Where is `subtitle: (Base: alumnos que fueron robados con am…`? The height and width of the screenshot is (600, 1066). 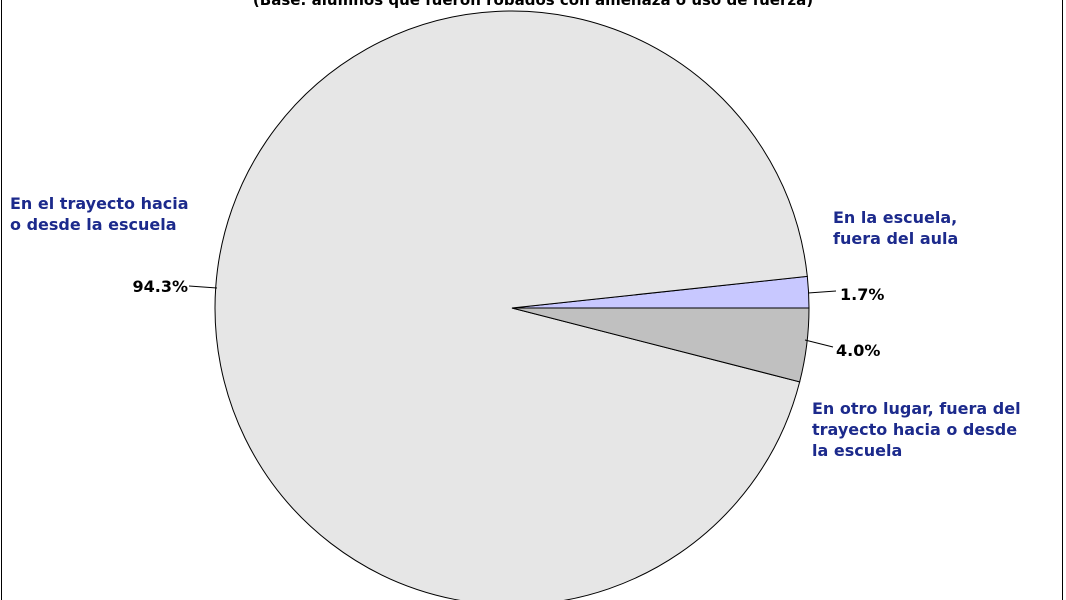 subtitle: (Base: alumnos que fueron robados con am… is located at coordinates (533, 4).